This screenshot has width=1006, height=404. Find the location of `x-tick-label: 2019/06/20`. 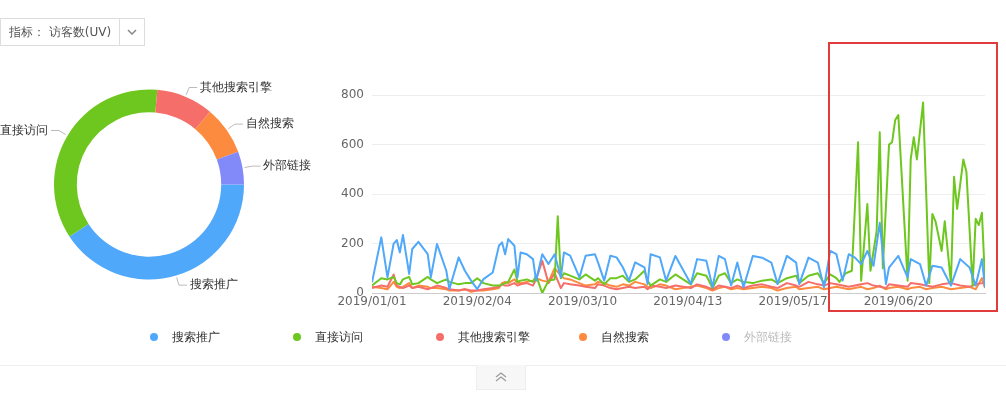

x-tick-label: 2019/06/20 is located at coordinates (898, 301).